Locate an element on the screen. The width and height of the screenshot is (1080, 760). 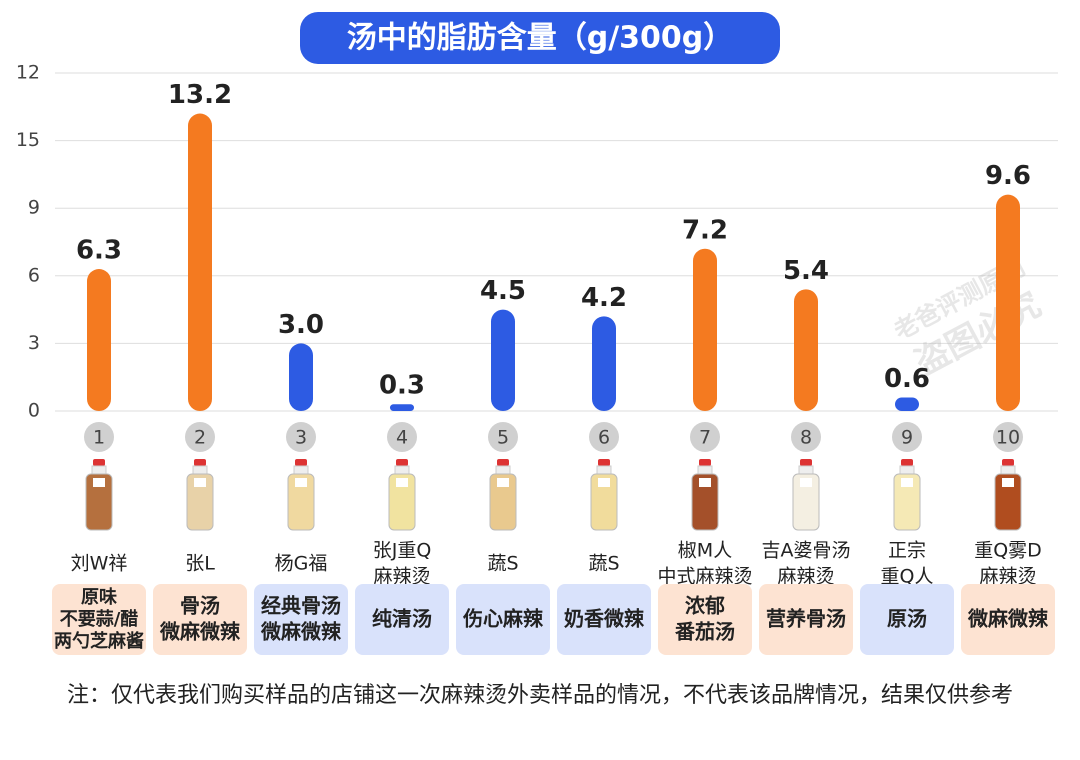
x-tick-label: 重Q雾D is located at coordinates (1008, 551).